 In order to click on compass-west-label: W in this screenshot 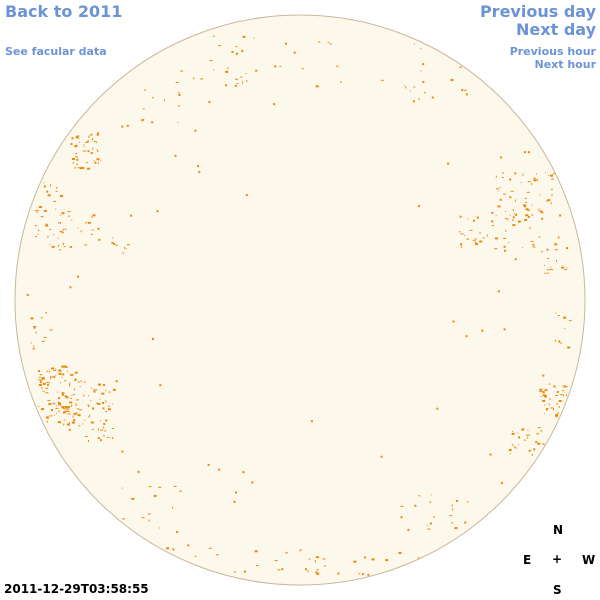, I will do `click(589, 560)`.